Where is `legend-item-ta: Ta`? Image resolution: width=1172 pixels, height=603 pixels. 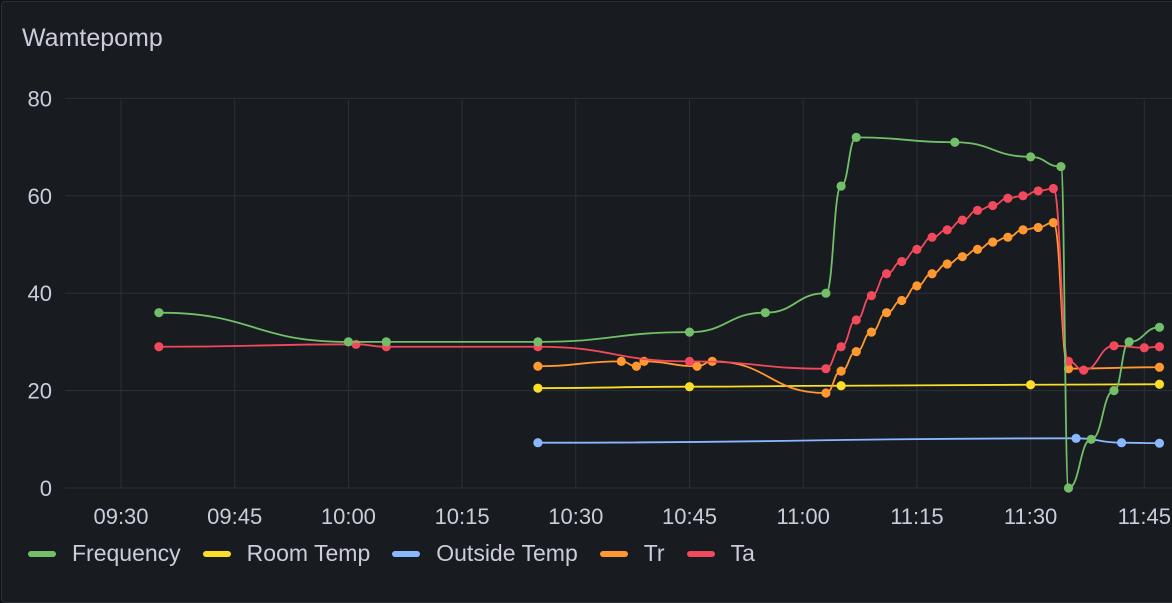 legend-item-ta: Ta is located at coordinates (720, 553).